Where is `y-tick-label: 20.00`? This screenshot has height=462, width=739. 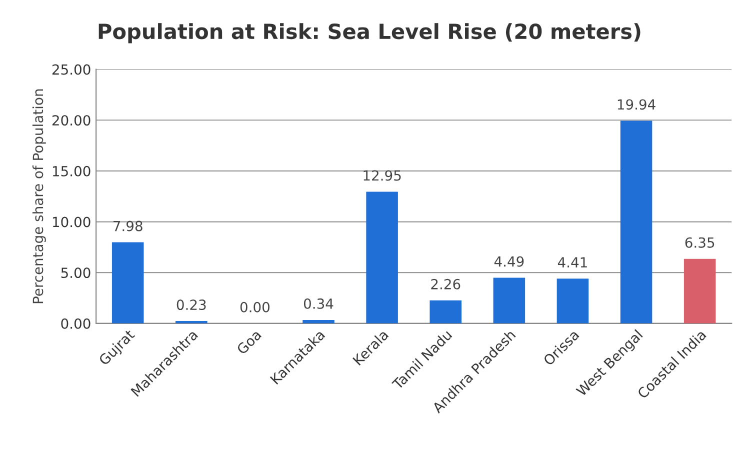 y-tick-label: 20.00 is located at coordinates (71, 120).